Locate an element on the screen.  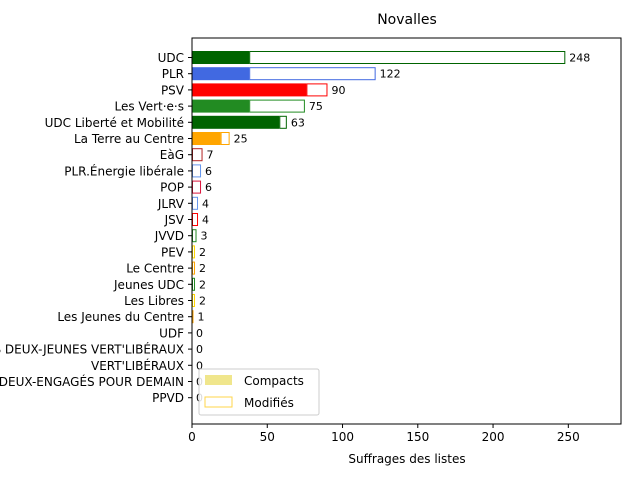
legend: Compacts Modifiés is located at coordinates (259, 392).